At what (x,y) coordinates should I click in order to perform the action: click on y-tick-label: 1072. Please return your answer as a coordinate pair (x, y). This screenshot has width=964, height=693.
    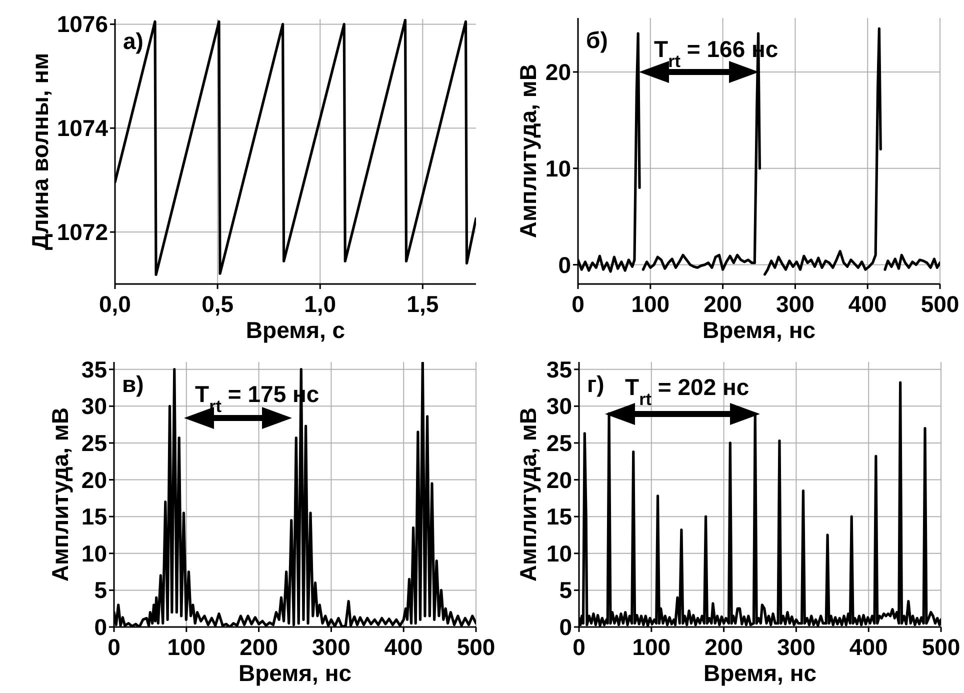
    Looking at the image, I should click on (82, 232).